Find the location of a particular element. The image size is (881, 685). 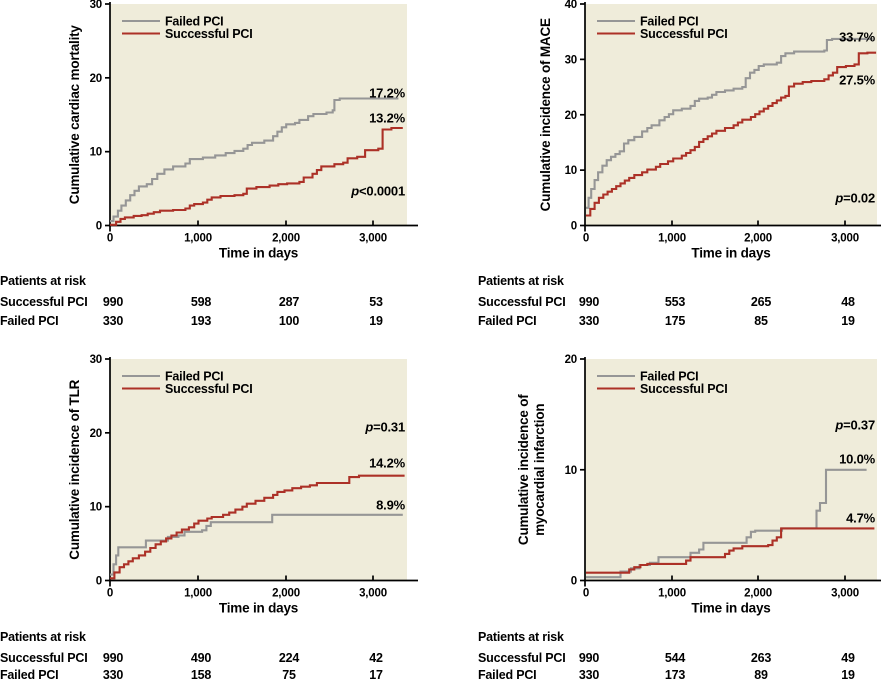

end-label-failed: 17.2% is located at coordinates (387, 93).